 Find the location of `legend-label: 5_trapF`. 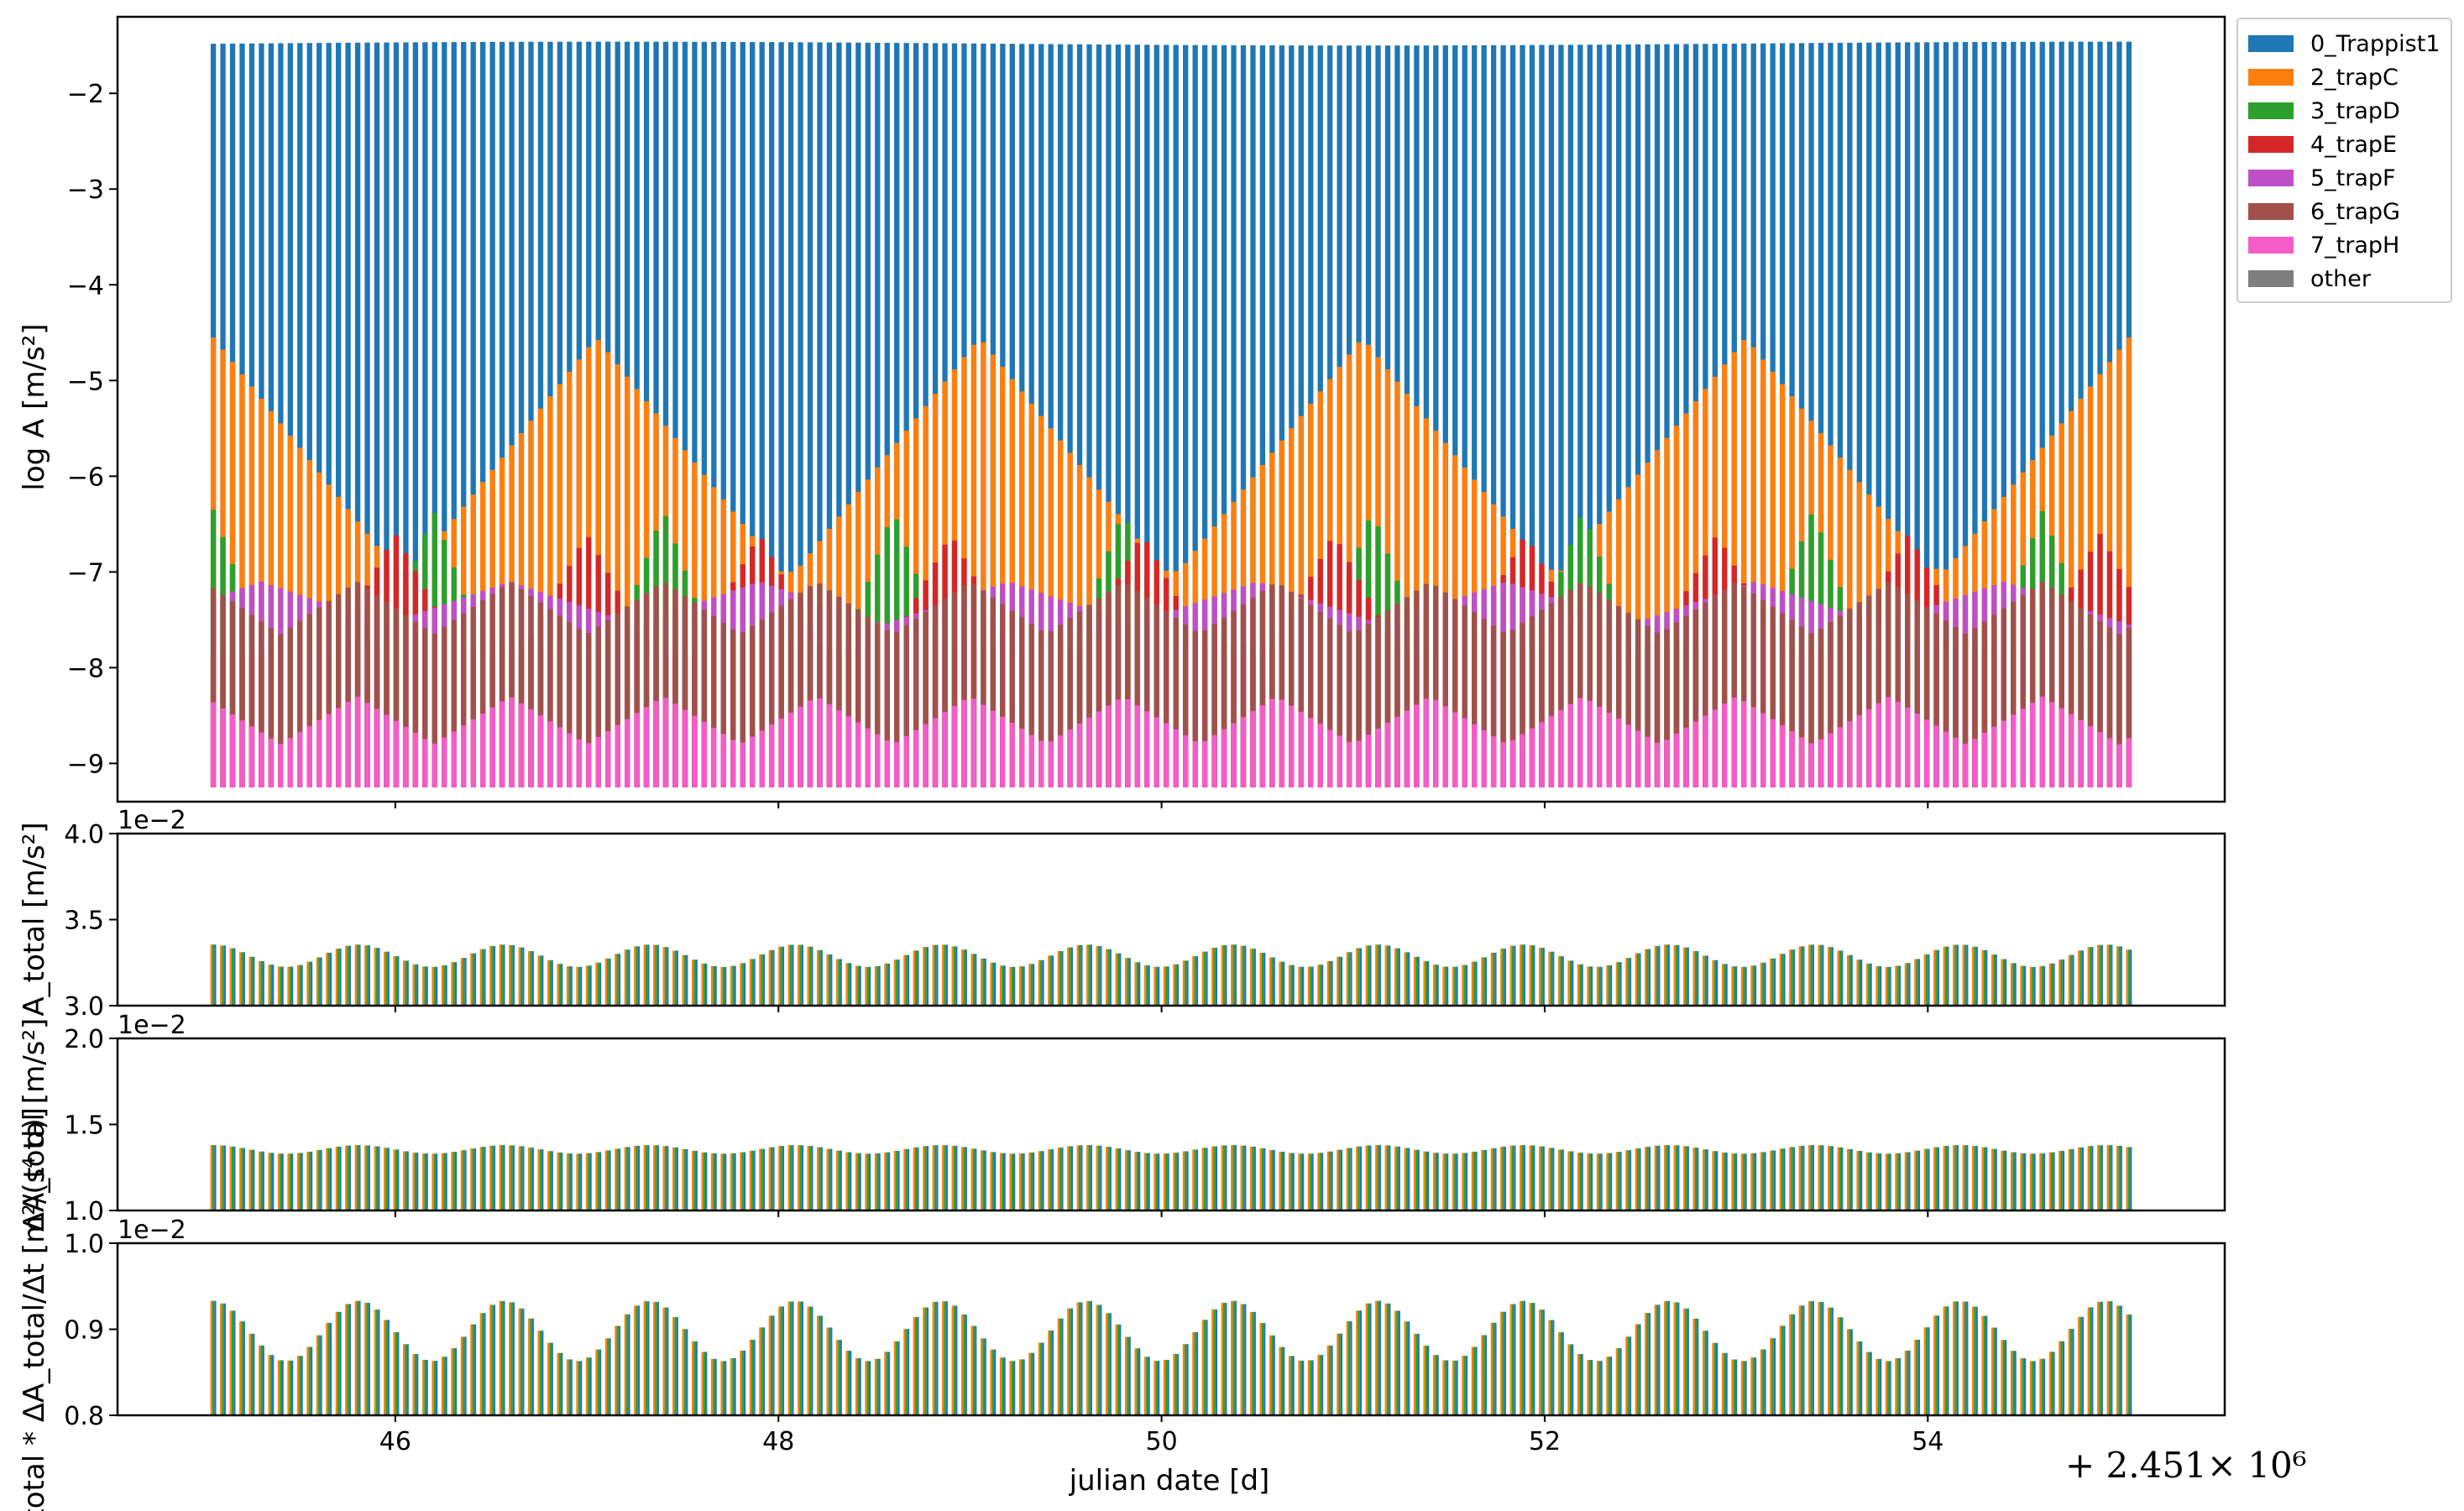

legend-label: 5_trapF is located at coordinates (2353, 178).